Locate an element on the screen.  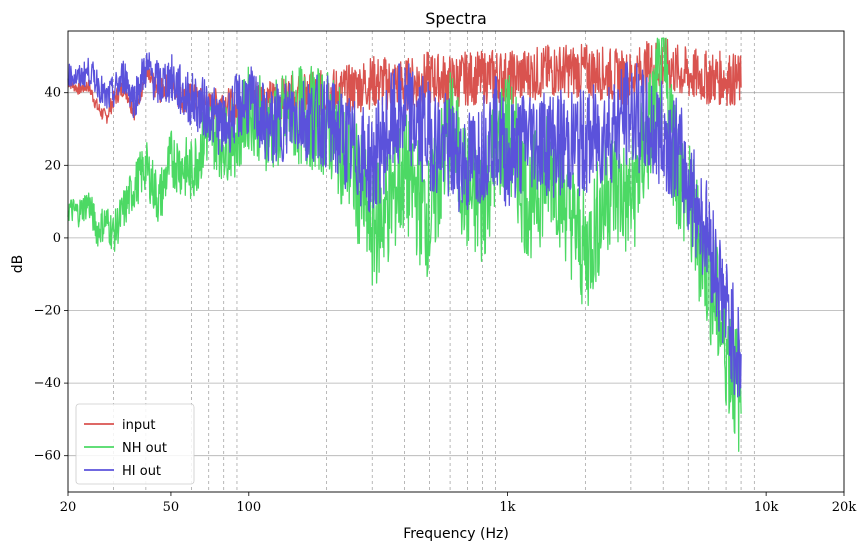
y-axis-ticks: 40 20 0 −20 −40 −60 is located at coordinates (51, 275).